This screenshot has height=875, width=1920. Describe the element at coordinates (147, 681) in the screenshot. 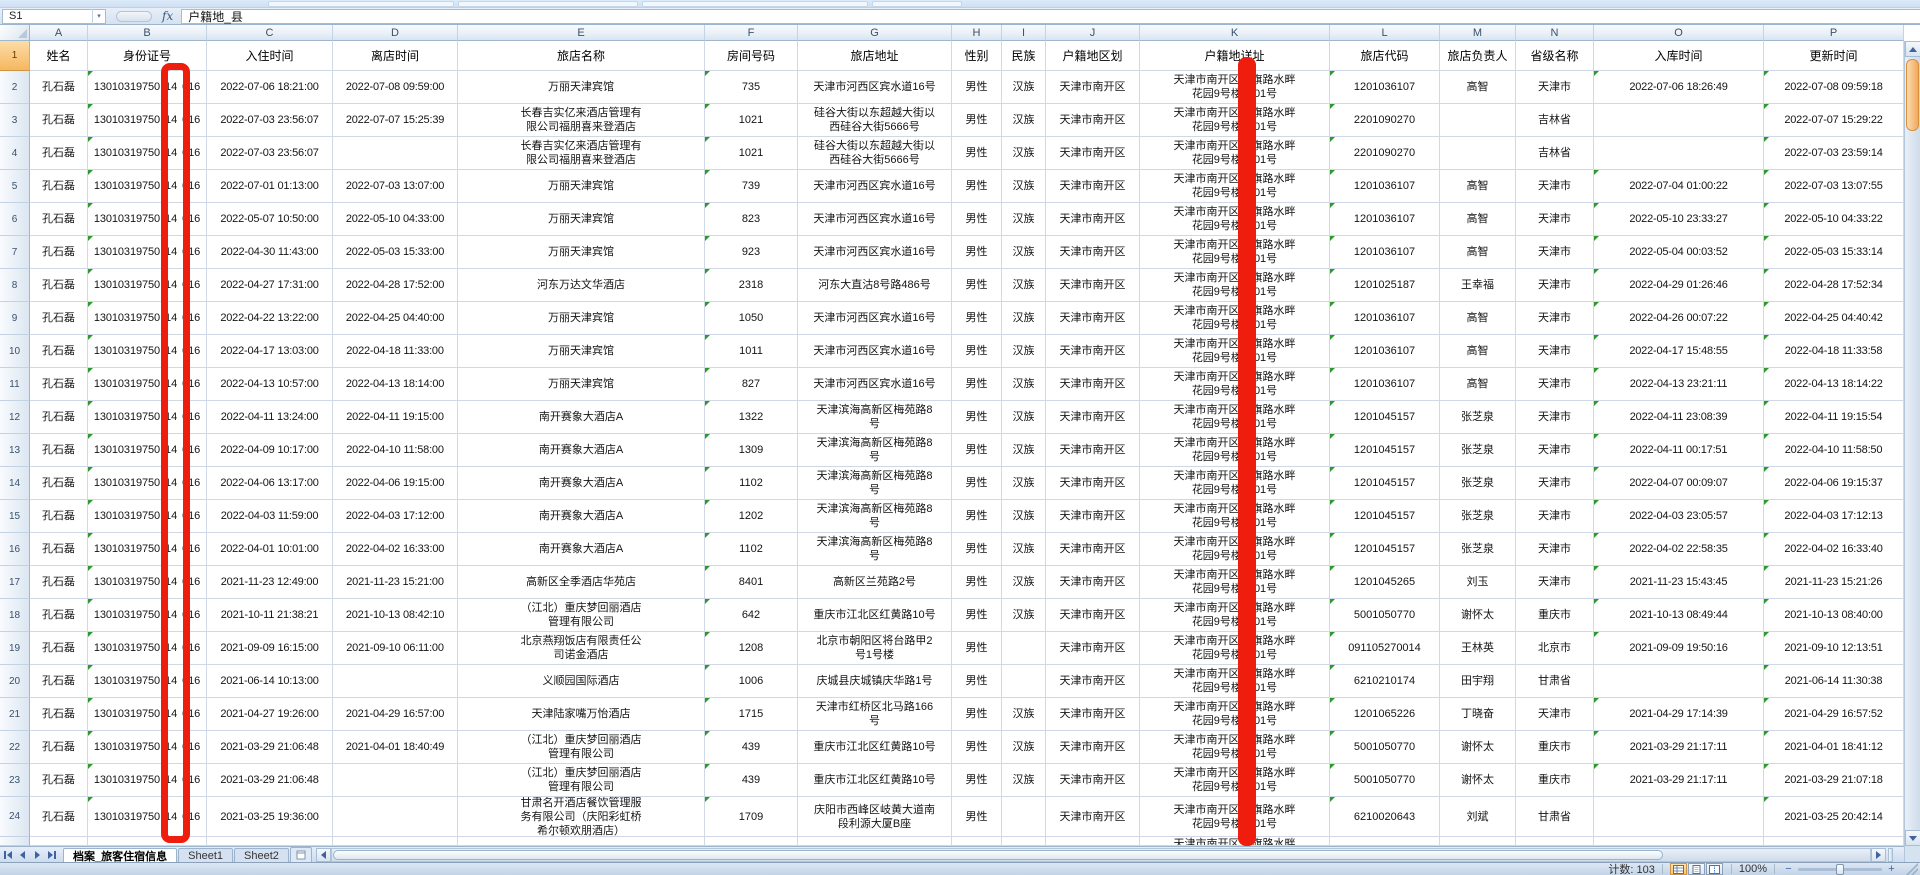

I see `cell-B20: 13010319750 14 016` at that location.